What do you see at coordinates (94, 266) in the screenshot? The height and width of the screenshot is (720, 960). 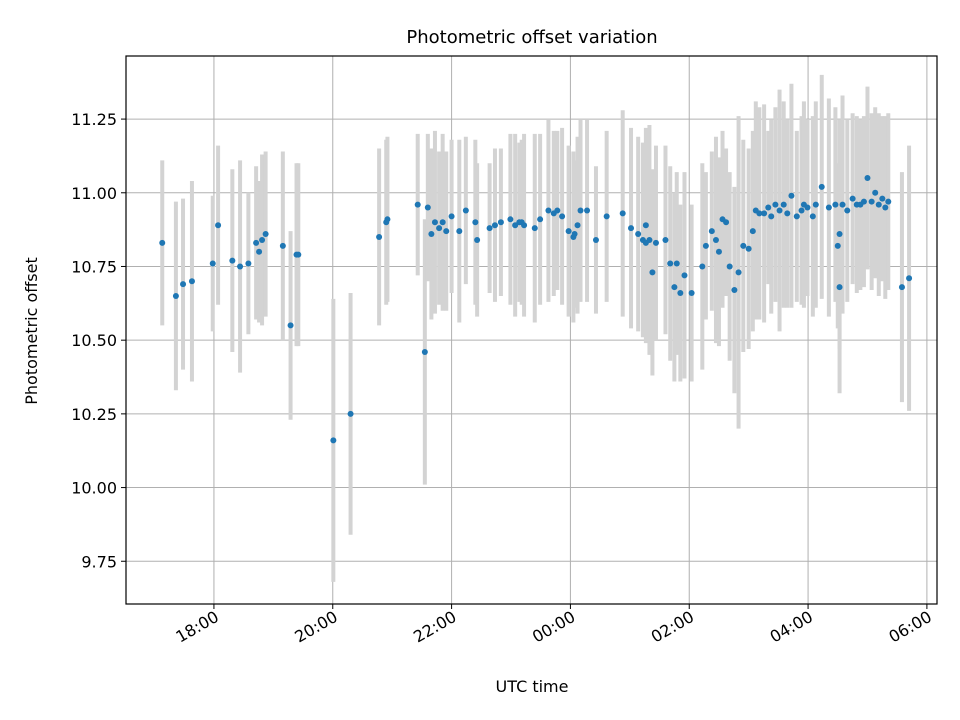 I see `y-tick-label: 10.75` at bounding box center [94, 266].